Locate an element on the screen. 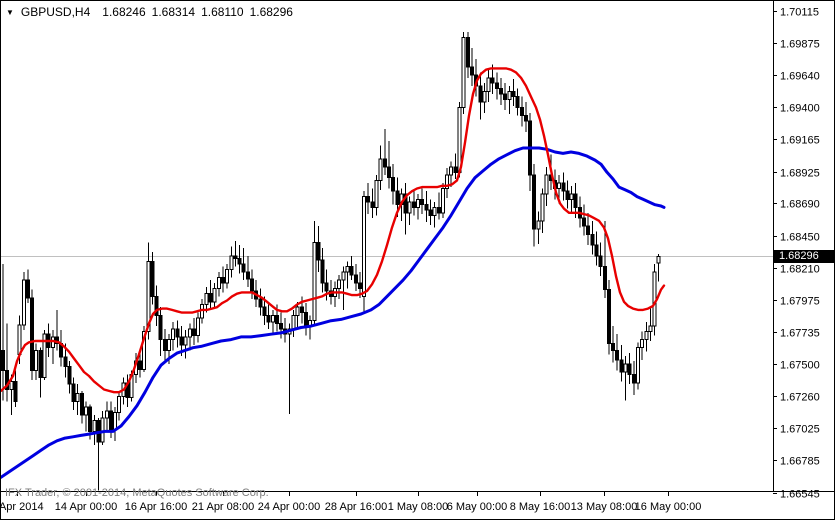 This screenshot has width=835, height=520. ohlc-open-value: 1.68246 is located at coordinates (124, 12).